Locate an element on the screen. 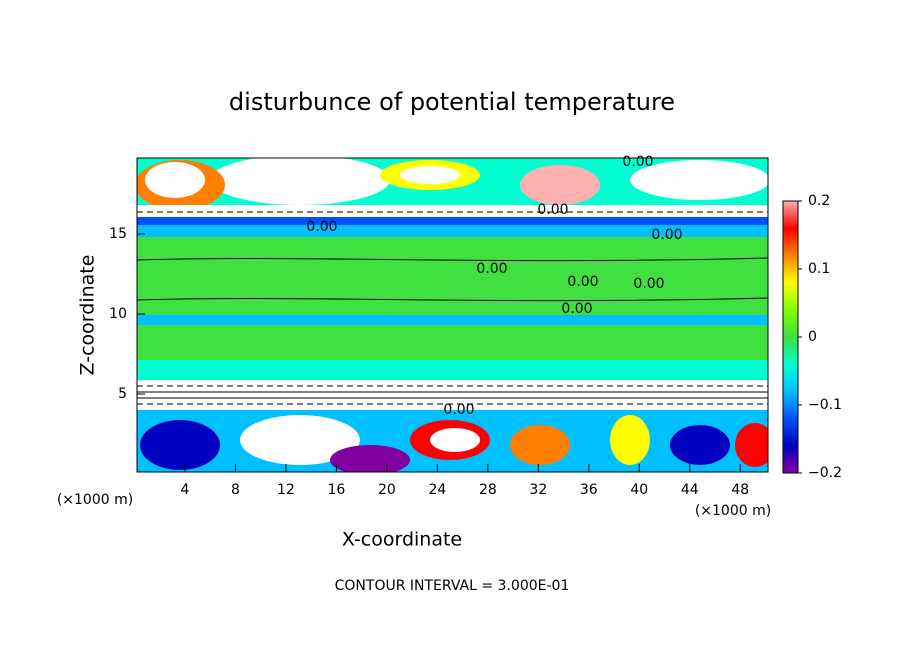 This screenshot has height=654, width=904. y-tick-label: 5 is located at coordinates (122, 394).